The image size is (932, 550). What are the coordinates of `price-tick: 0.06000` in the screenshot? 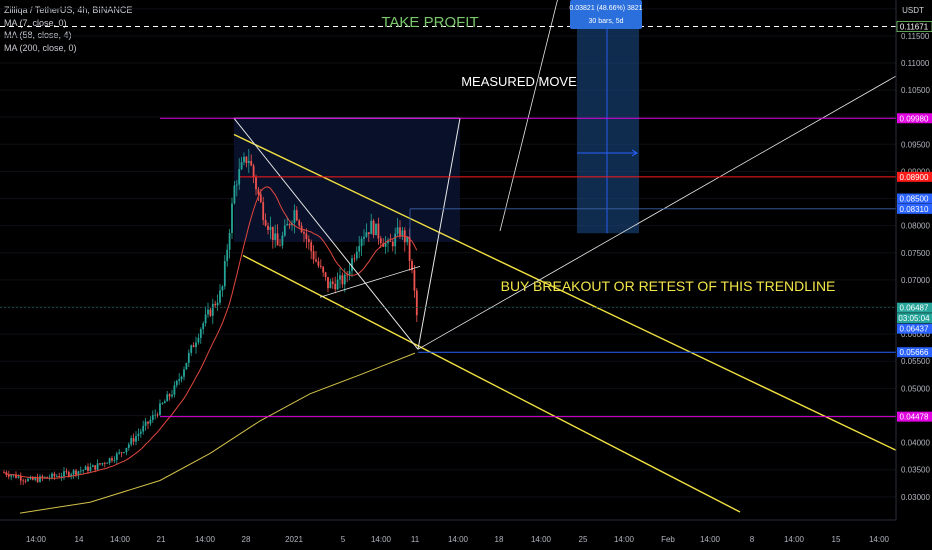 It's located at (915, 334).